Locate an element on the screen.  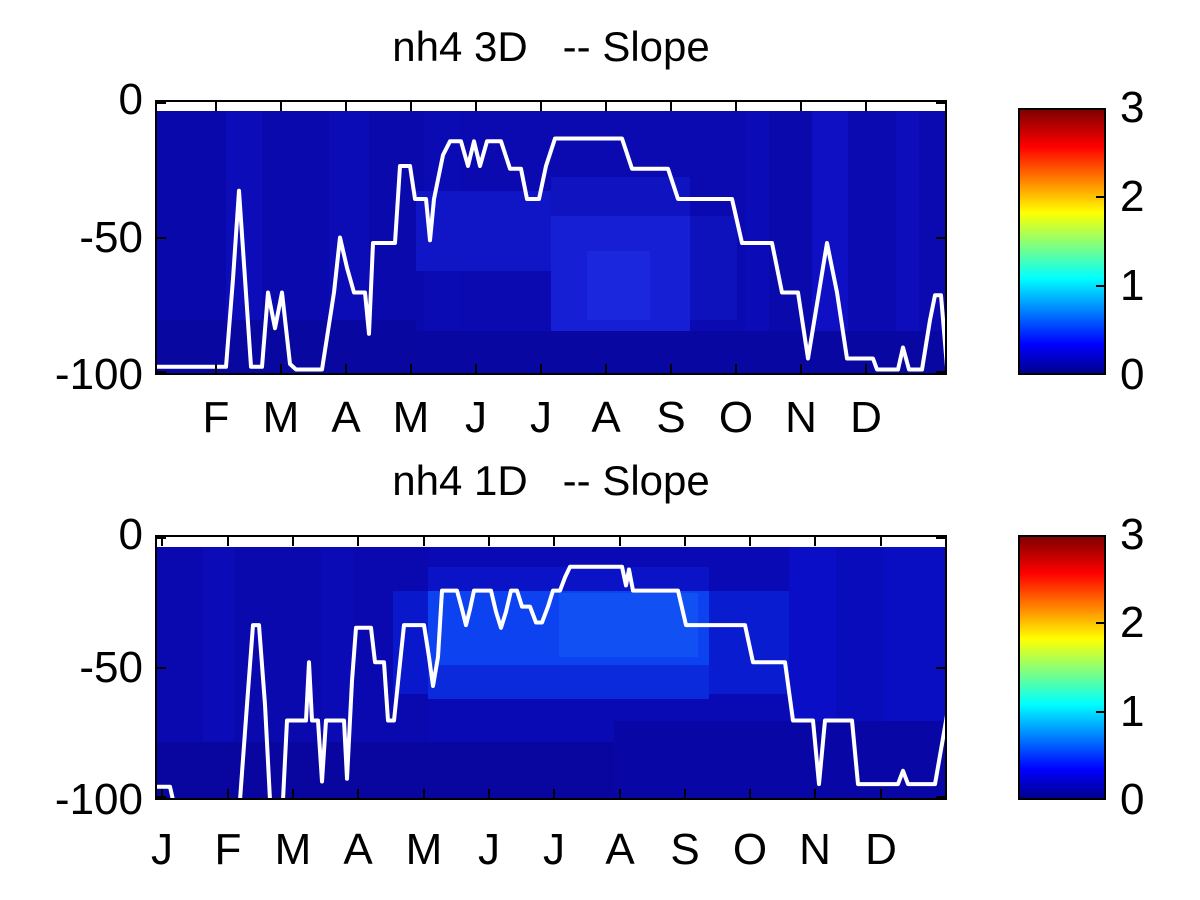
plot-title-bottom: nh4 1D -- Slope is located at coordinates (551, 480).